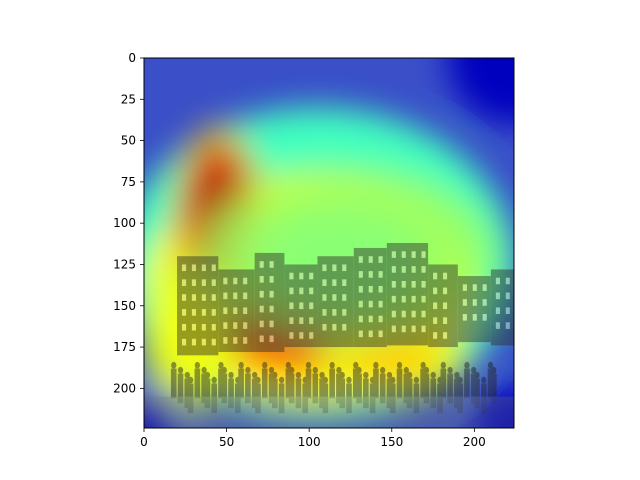 This screenshot has width=640, height=480. What do you see at coordinates (128, 99) in the screenshot?
I see `y-tick-label: 25` at bounding box center [128, 99].